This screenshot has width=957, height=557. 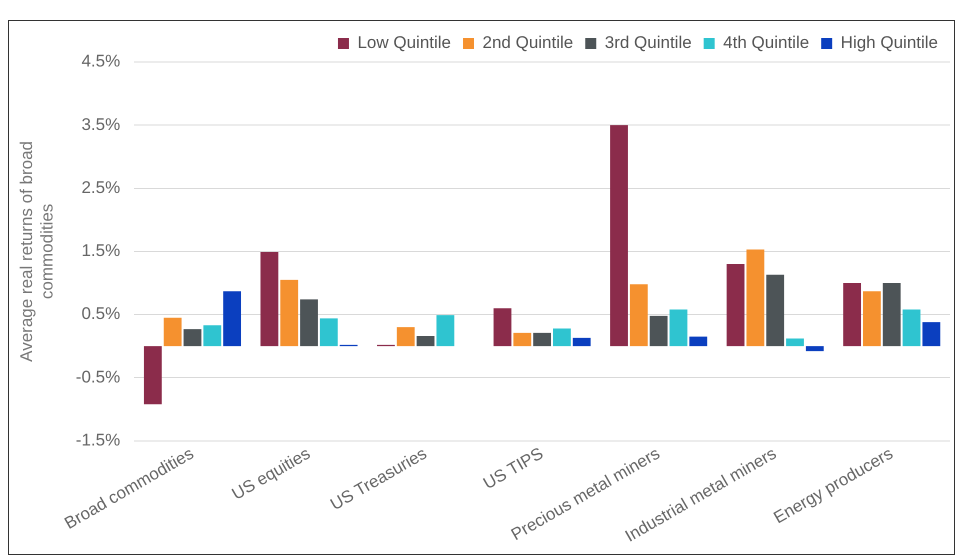 What do you see at coordinates (98, 440) in the screenshot?
I see `y-tick-label: -1.5%` at bounding box center [98, 440].